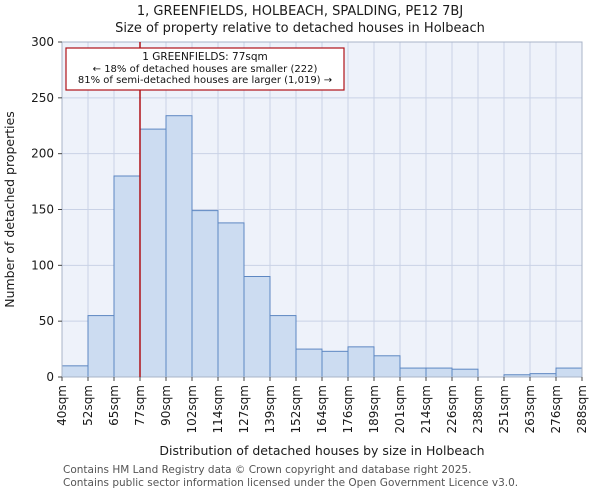 Image resolution: width=600 pixels, height=500 pixels. Describe the element at coordinates (166, 405) in the screenshot. I see `x-tick-label: 90sqm` at that location.